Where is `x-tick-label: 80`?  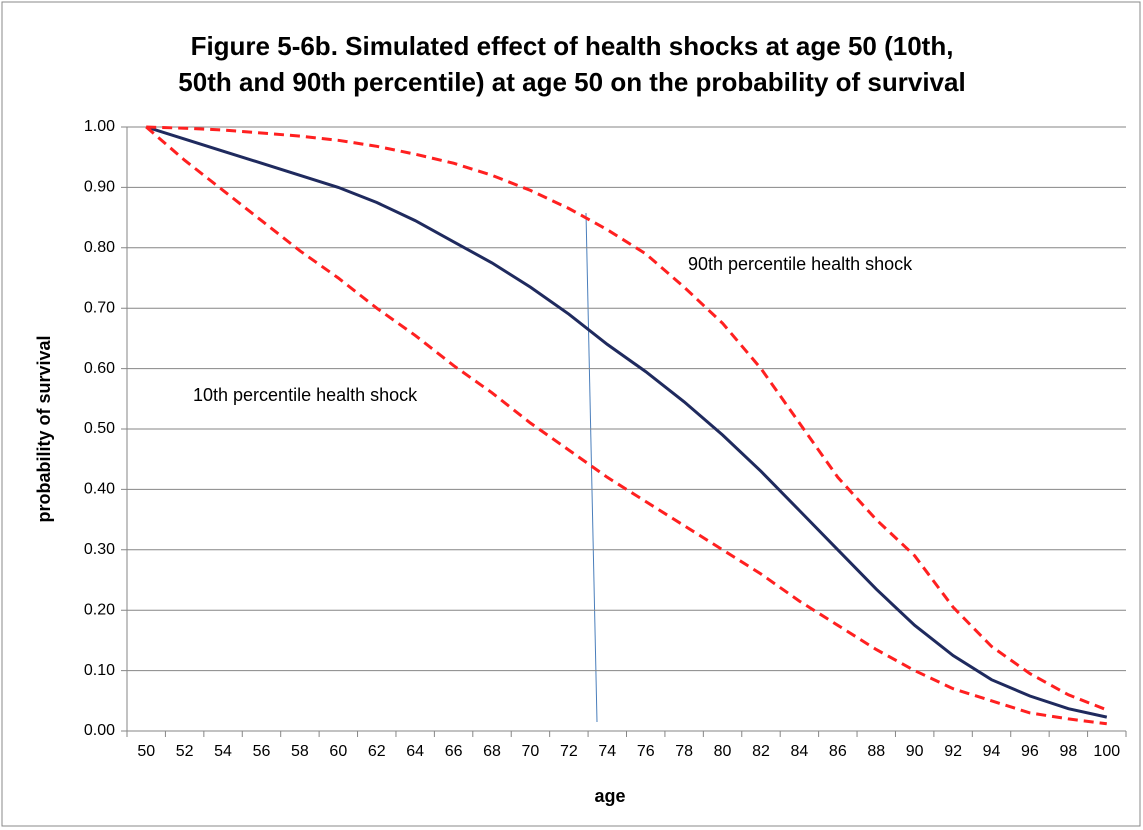 x-tick-label: 80 is located at coordinates (723, 751).